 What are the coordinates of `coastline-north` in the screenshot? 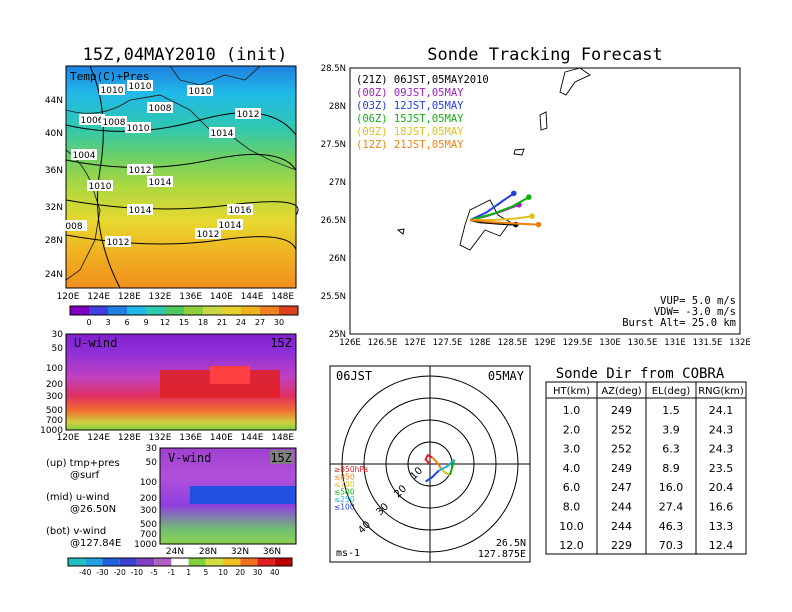 It's located at (215, 75).